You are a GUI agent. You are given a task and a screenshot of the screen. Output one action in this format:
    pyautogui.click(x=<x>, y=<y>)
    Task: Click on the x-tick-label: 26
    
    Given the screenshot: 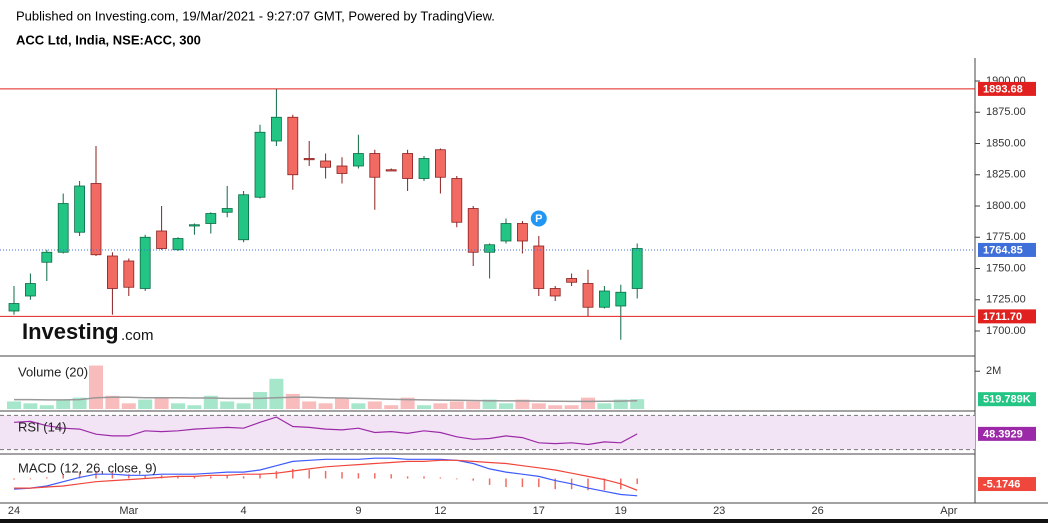 What is the action you would take?
    pyautogui.click(x=817, y=511)
    